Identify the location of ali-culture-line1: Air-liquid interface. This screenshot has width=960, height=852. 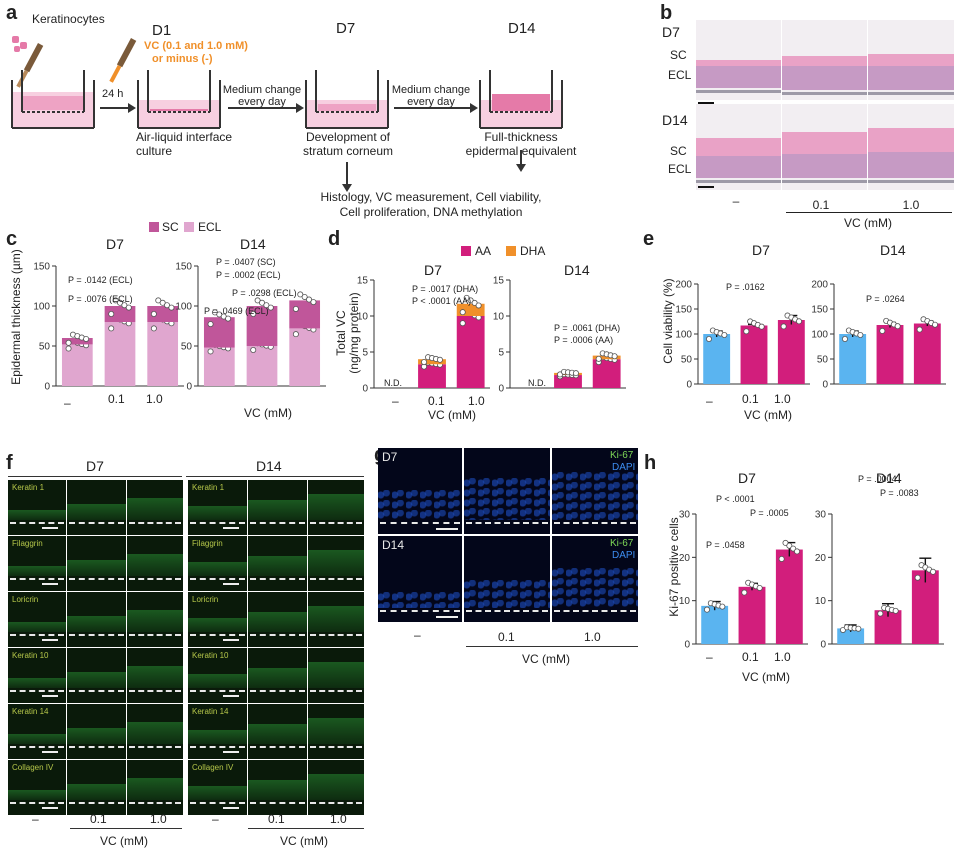
(184, 137).